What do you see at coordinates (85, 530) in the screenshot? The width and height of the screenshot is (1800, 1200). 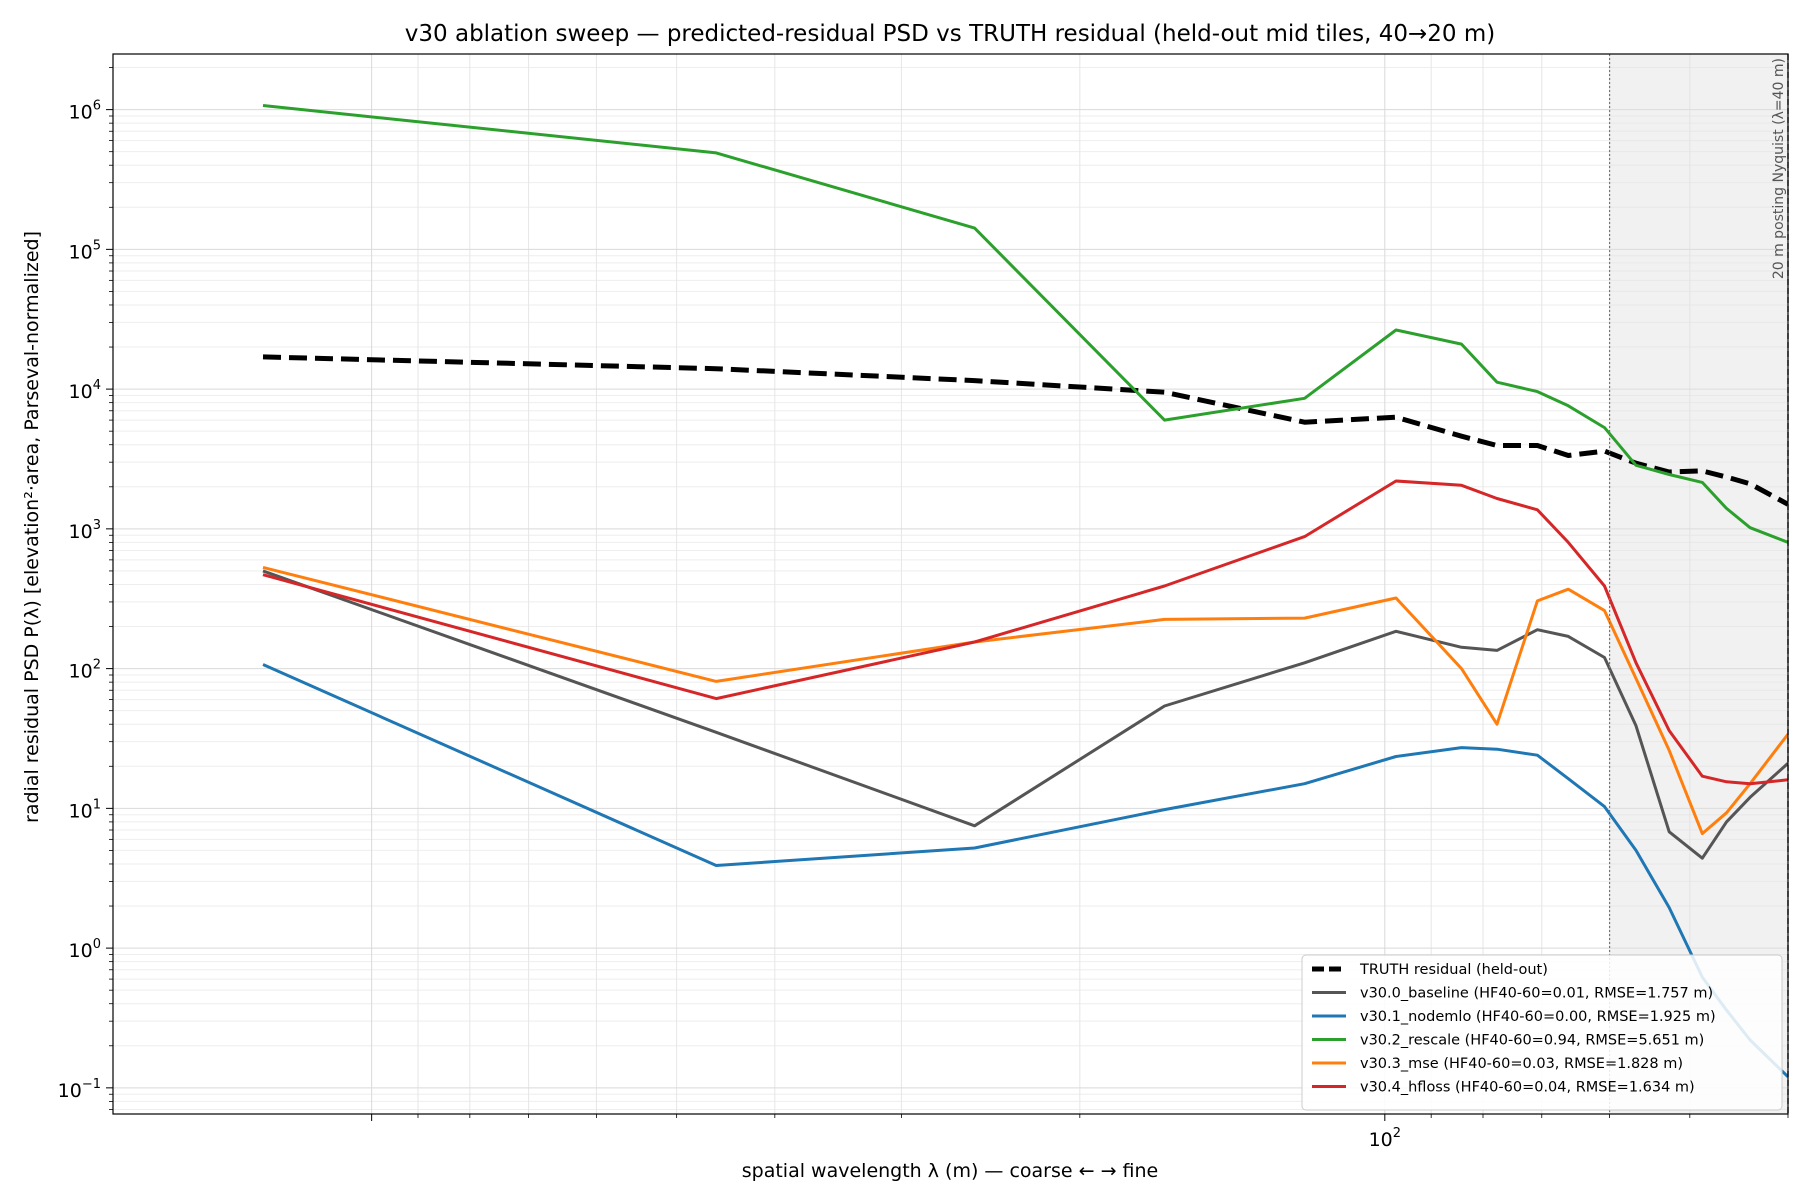 I see `y-tick-label: 10³` at bounding box center [85, 530].